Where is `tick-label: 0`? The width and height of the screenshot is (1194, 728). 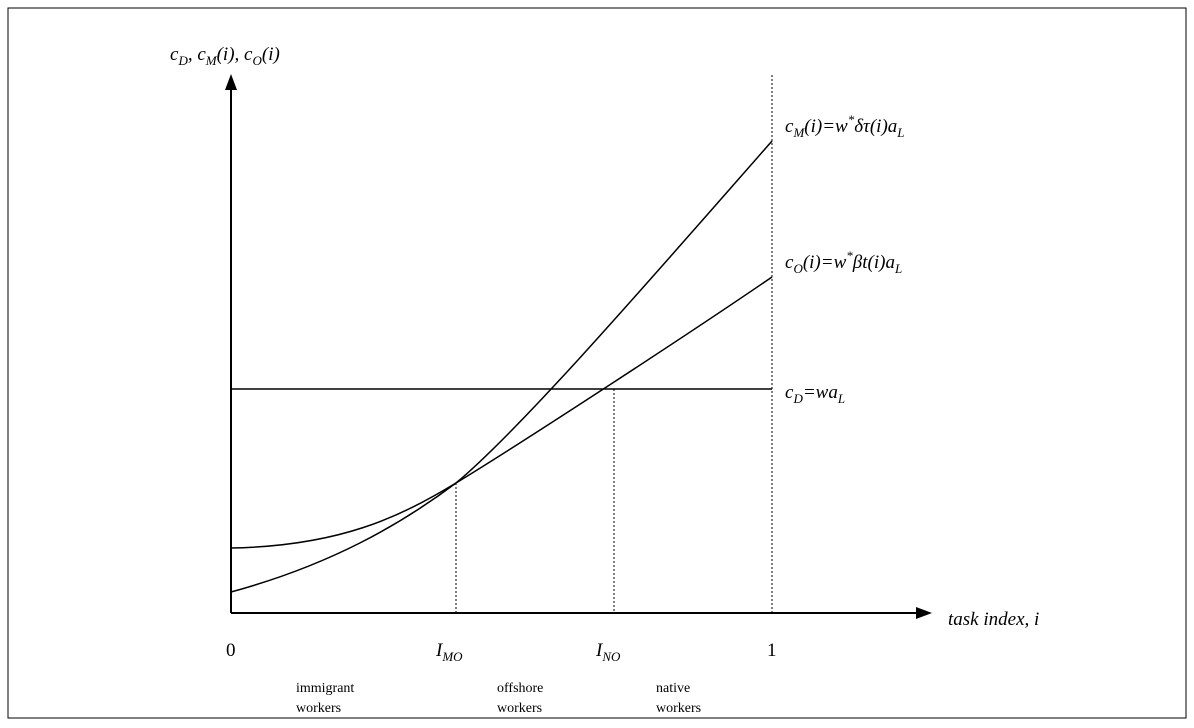
tick-label: 0 is located at coordinates (231, 650).